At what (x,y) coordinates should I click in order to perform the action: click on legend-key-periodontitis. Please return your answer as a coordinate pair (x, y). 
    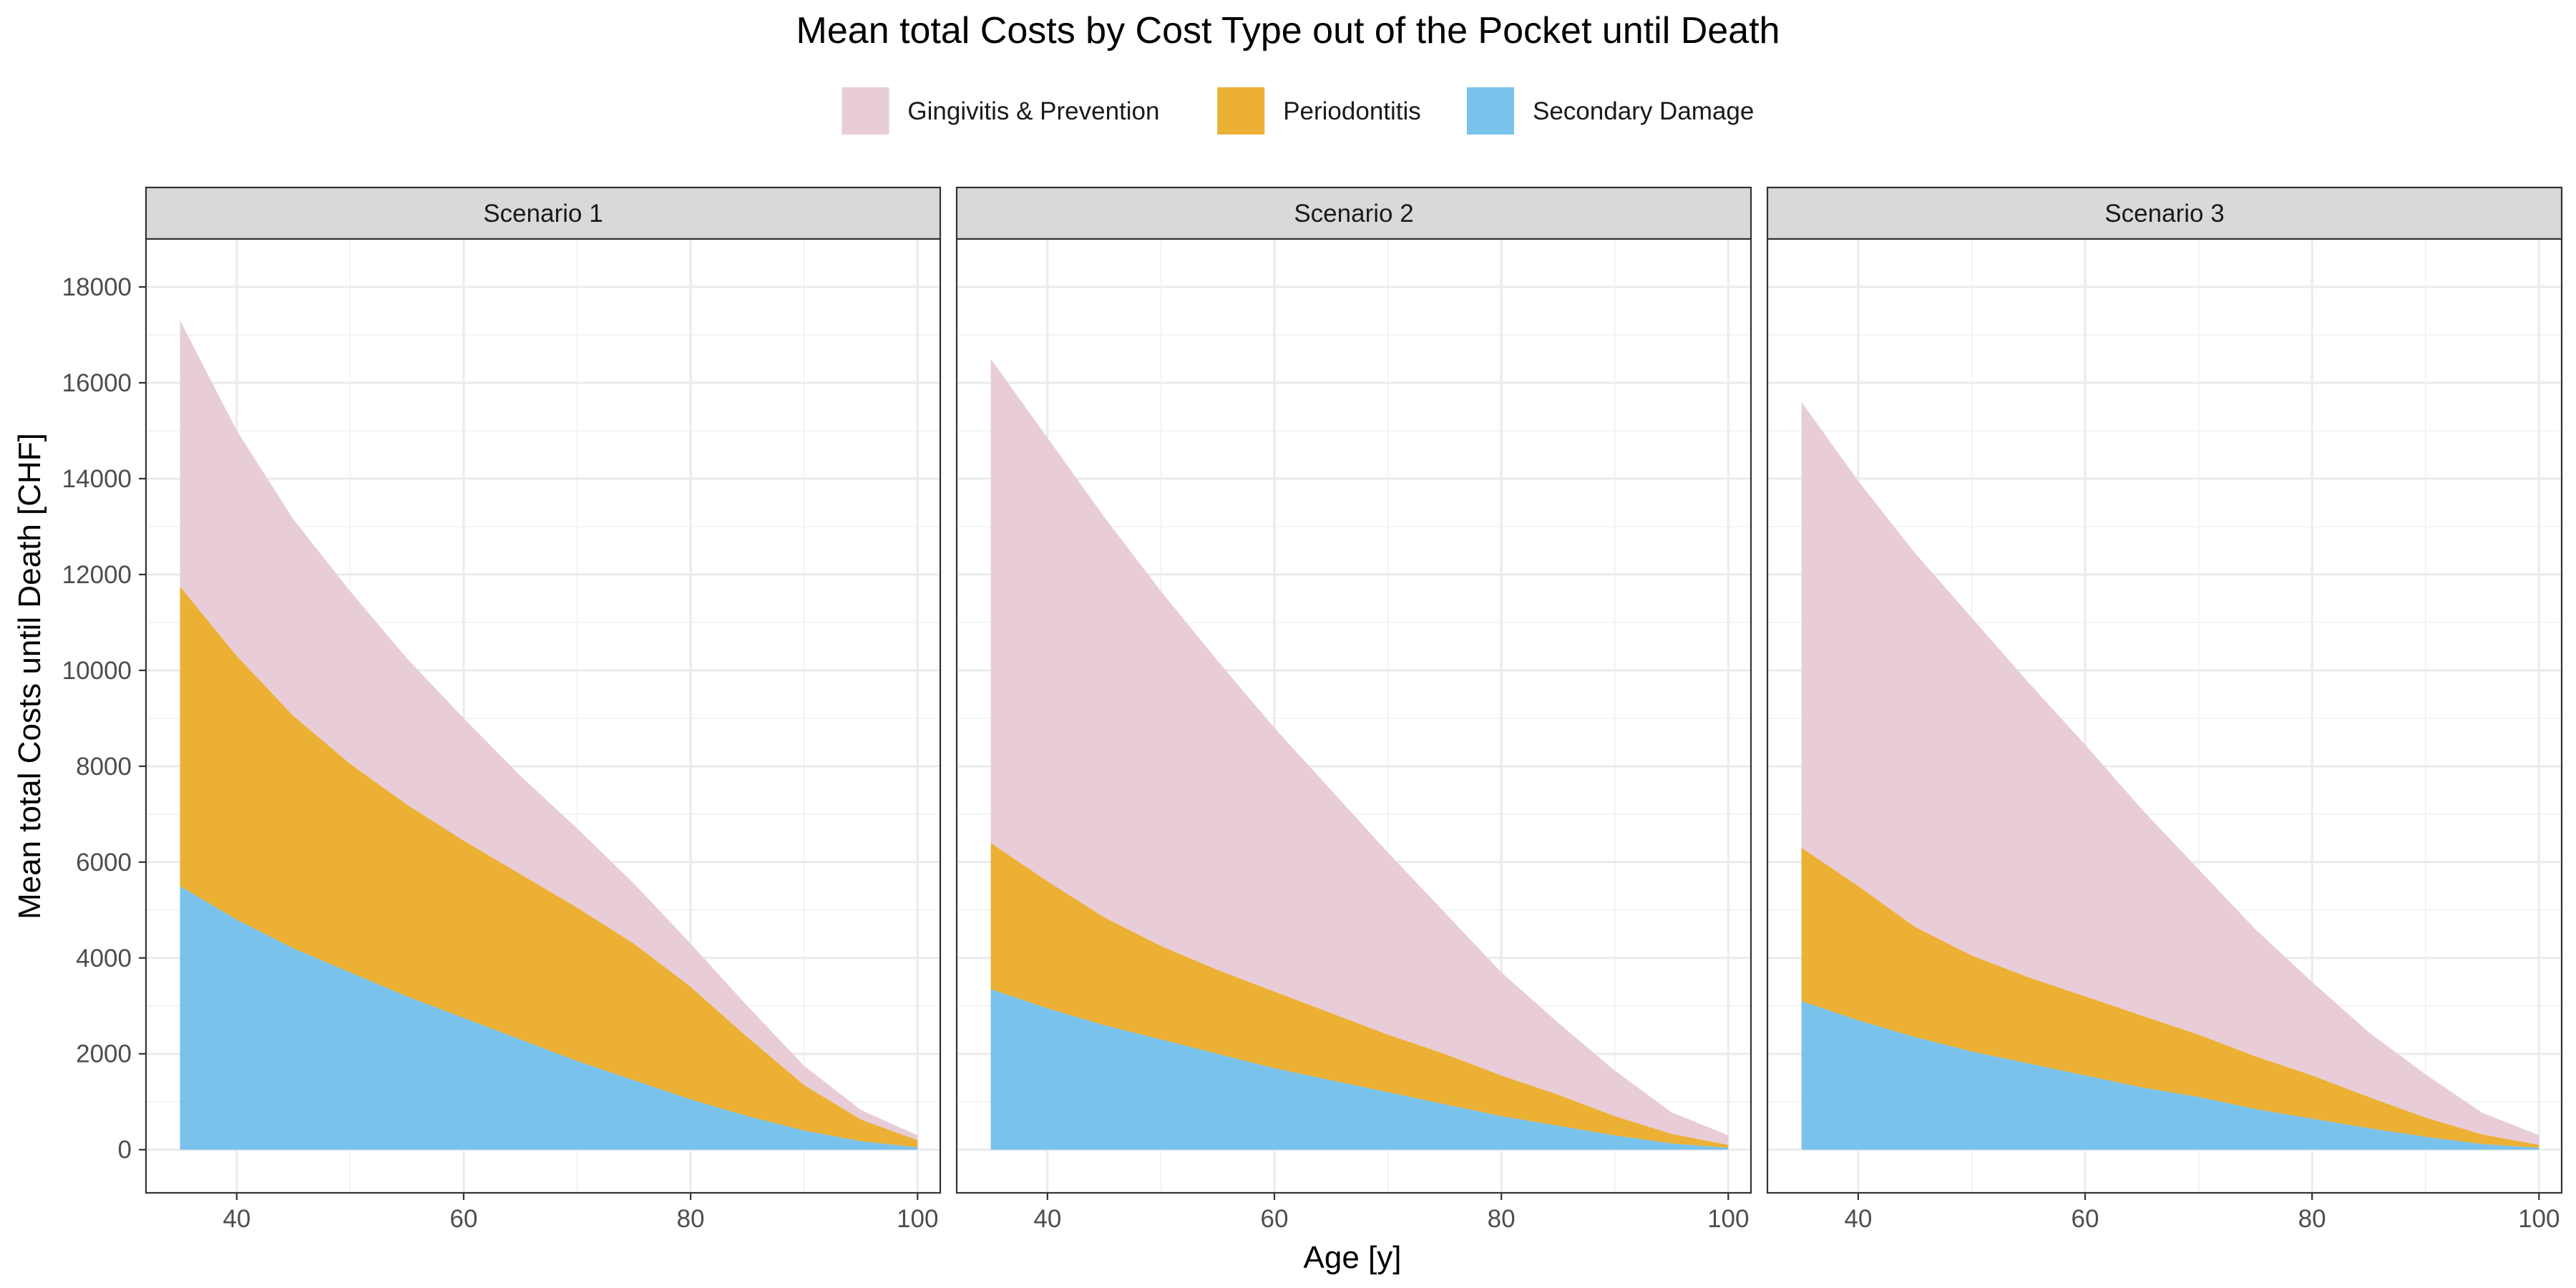
    Looking at the image, I should click on (1241, 111).